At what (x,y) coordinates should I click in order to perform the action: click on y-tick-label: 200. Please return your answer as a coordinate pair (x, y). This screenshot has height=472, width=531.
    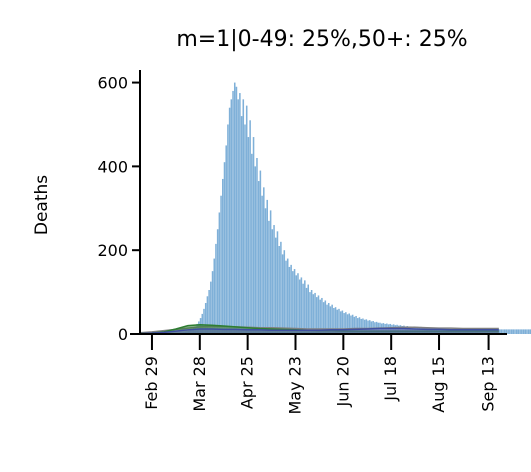
    Looking at the image, I should click on (112, 250).